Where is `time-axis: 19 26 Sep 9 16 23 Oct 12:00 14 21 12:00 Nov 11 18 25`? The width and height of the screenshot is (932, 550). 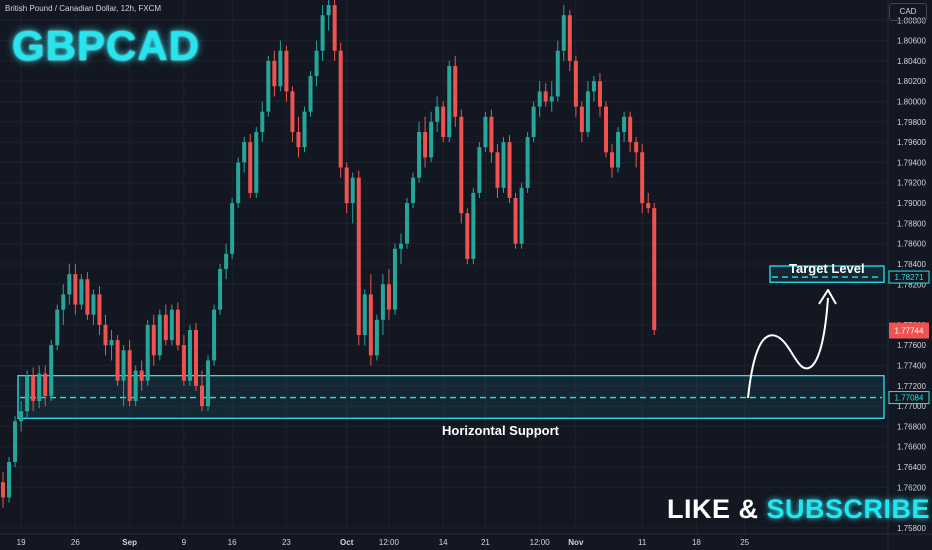 time-axis: 19 26 Sep 9 16 23 Oct 12:00 14 21 12:00 Nov 11 18 25 is located at coordinates (383, 542).